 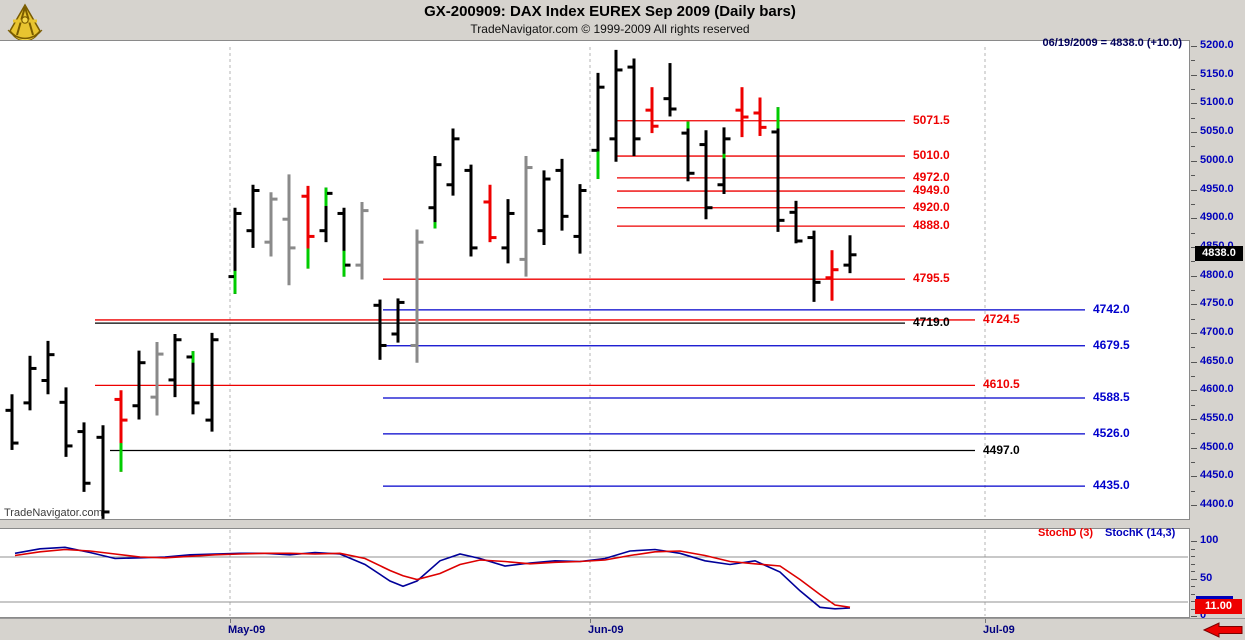 I want to click on level-label: 4679.5, so click(x=1111, y=344).